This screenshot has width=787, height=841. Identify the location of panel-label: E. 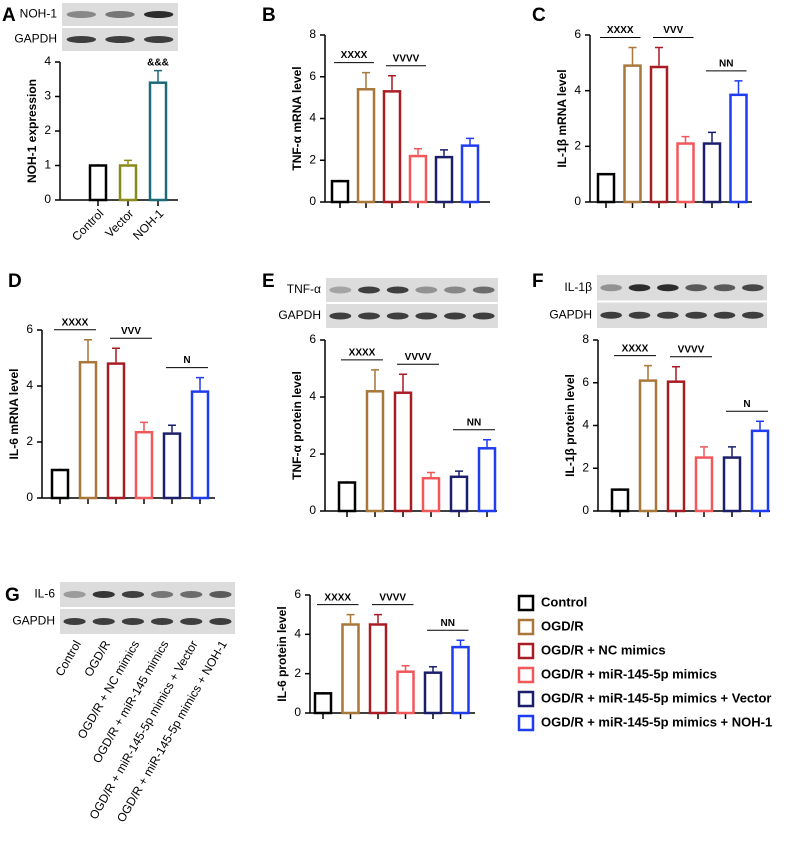
(268, 281).